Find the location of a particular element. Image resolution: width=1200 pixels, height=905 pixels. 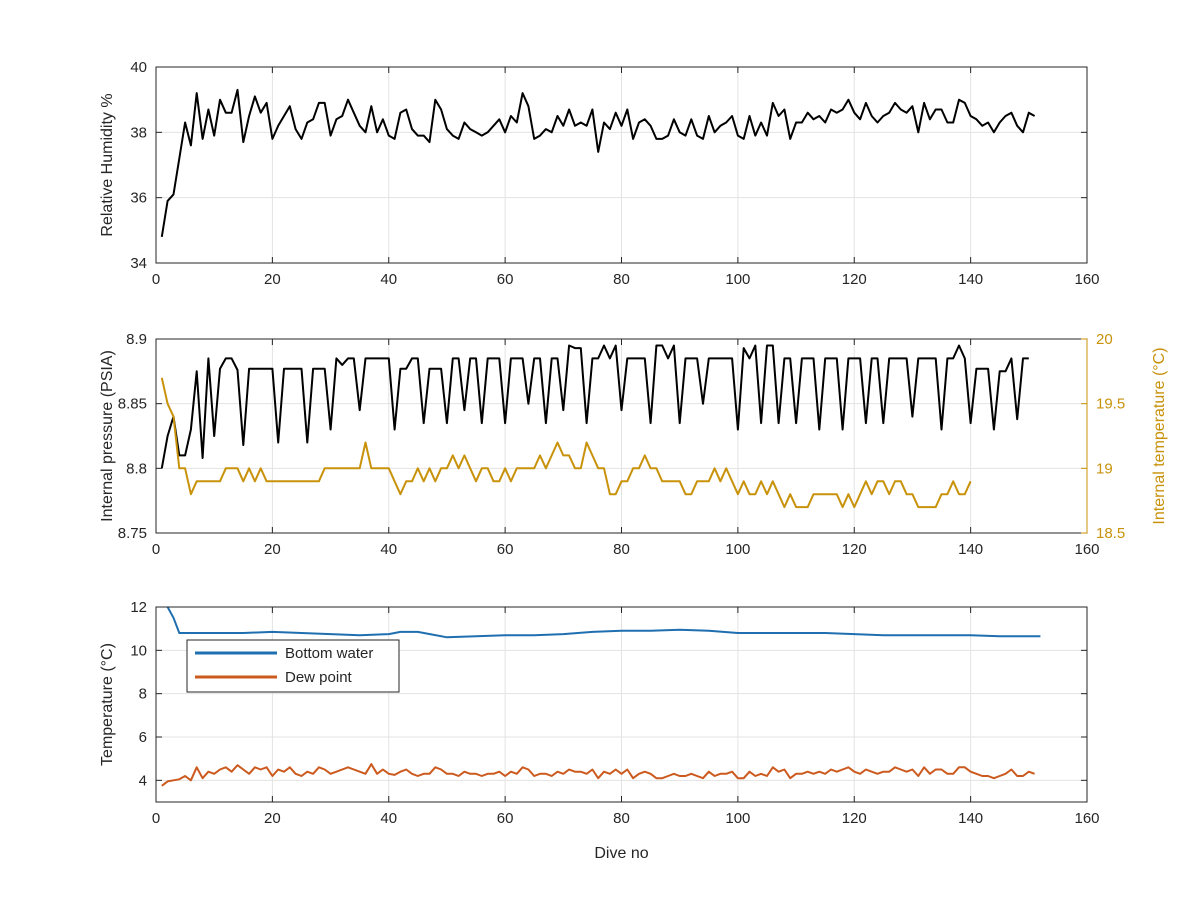

panel-2-y-right-tick-label: 19.5 is located at coordinates (1110, 404).